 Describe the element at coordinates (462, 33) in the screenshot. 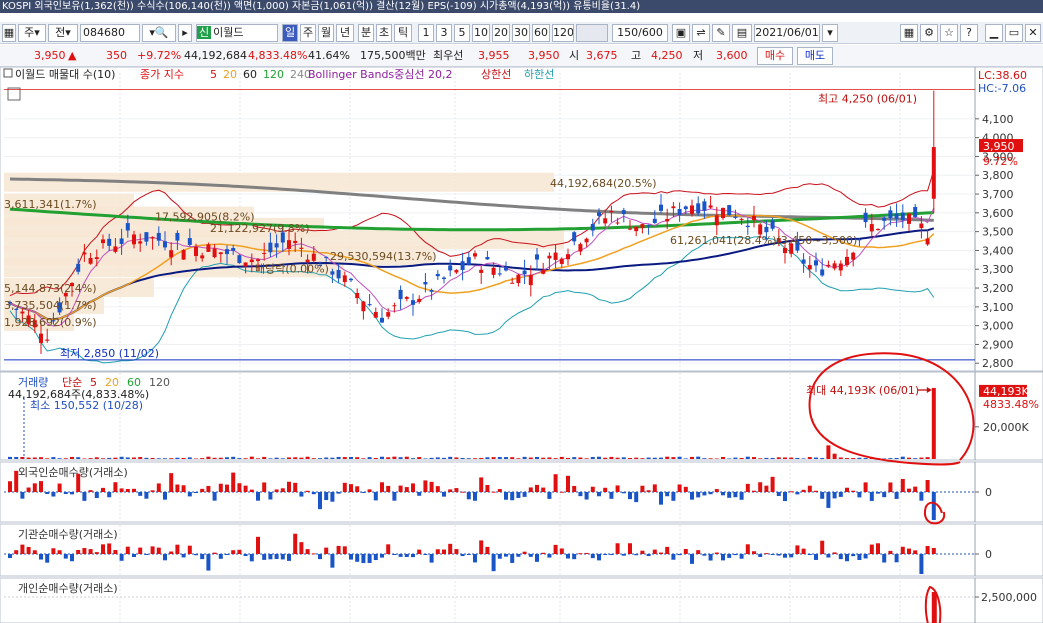

I see `minute-5: 5` at that location.